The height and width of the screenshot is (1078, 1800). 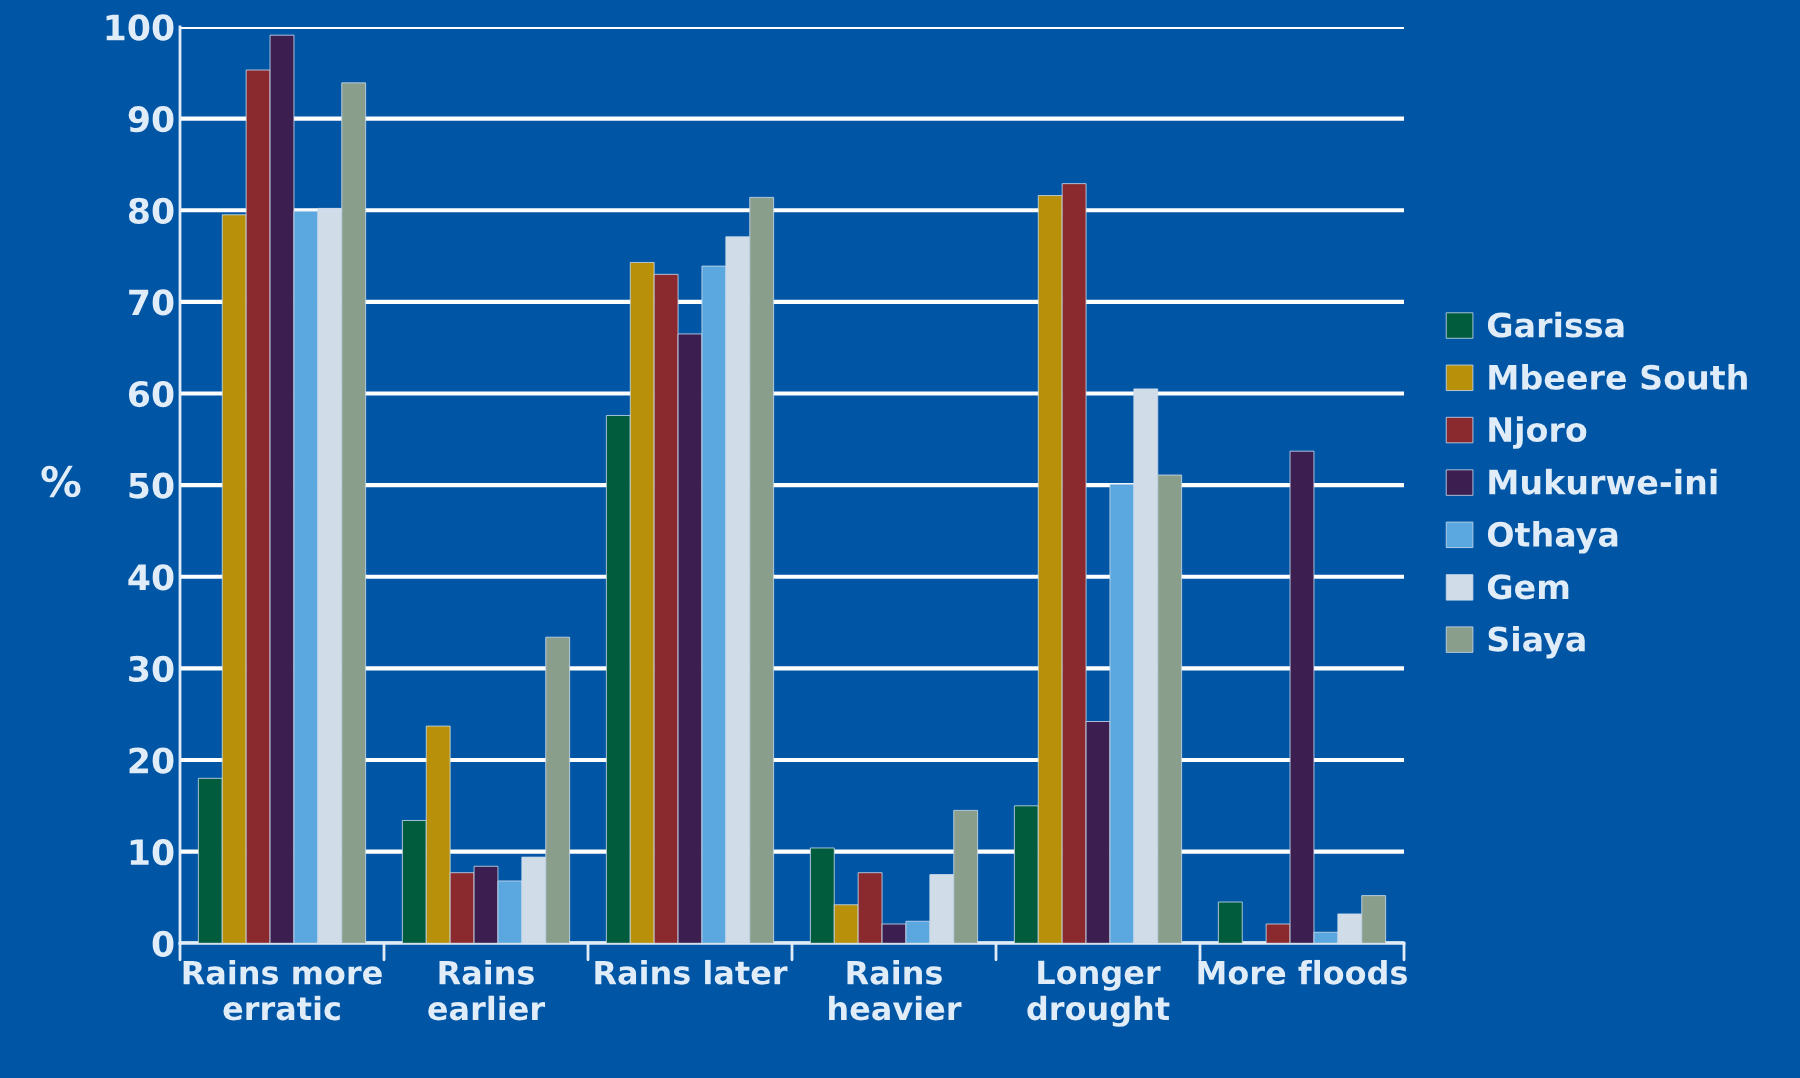 What do you see at coordinates (1098, 993) in the screenshot?
I see `x-tick-label: Longer drought` at bounding box center [1098, 993].